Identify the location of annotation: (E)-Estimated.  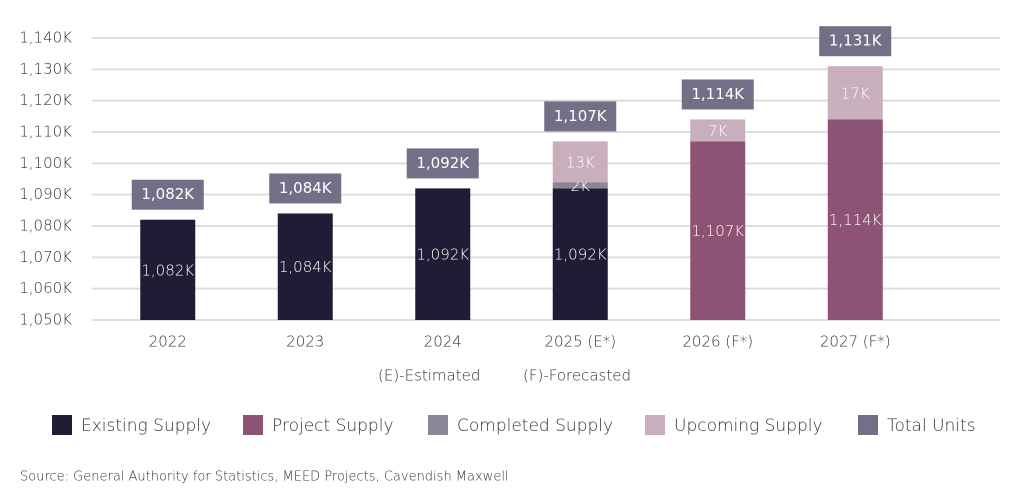
(429, 376).